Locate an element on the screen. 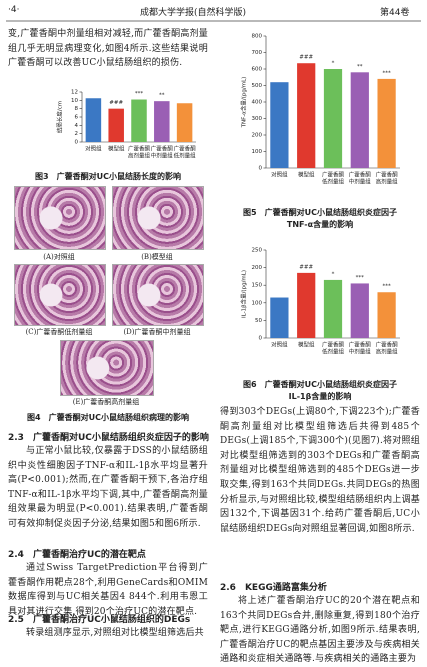 The width and height of the screenshot is (427, 667). section-heading: 2.4 广藿香酮治疗UC的潜在靶点 is located at coordinates (77, 555).